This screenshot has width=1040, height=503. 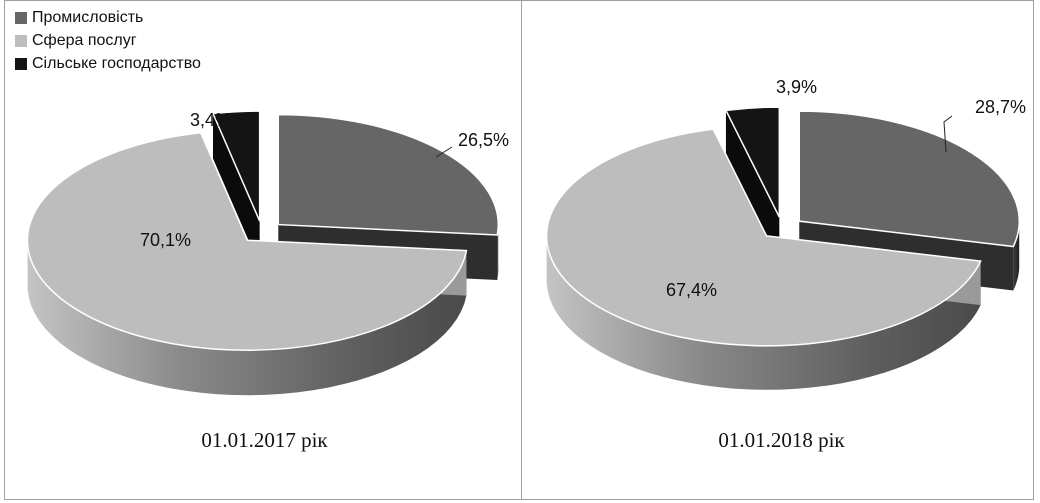 What do you see at coordinates (796, 87) in the screenshot?
I see `data-label-1-2: 3,9%` at bounding box center [796, 87].